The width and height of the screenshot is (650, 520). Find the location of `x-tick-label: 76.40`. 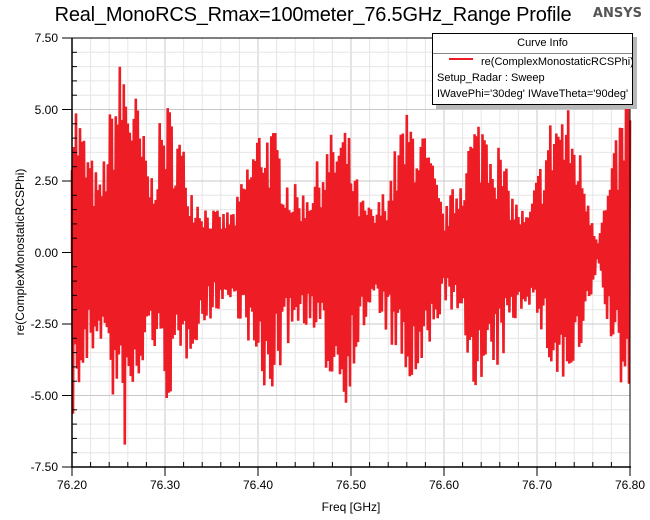

x-tick-label: 76.40 is located at coordinates (258, 485).